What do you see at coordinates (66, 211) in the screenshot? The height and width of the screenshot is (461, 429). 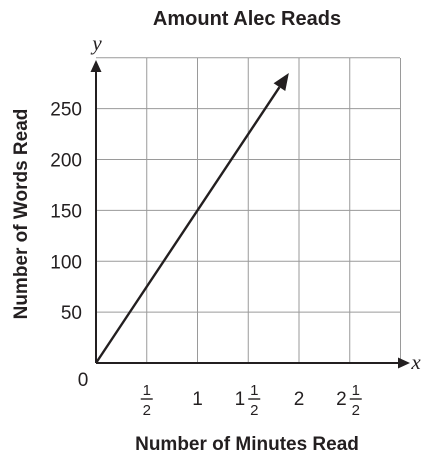 I see `y-tick-label: 150` at bounding box center [66, 211].